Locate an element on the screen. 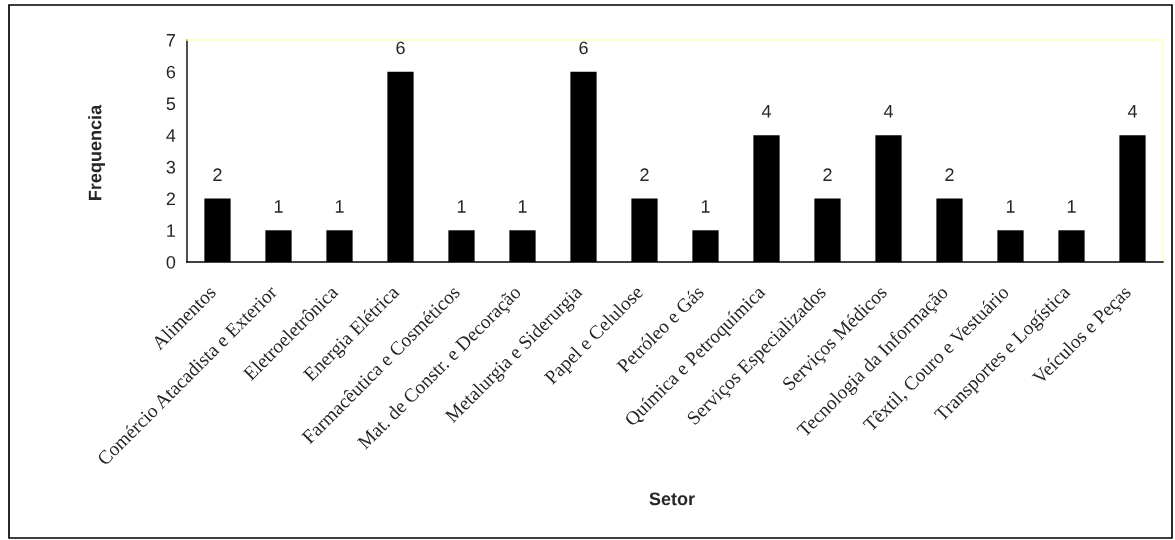 The width and height of the screenshot is (1175, 540). y-tick-label: 0 is located at coordinates (171, 262).